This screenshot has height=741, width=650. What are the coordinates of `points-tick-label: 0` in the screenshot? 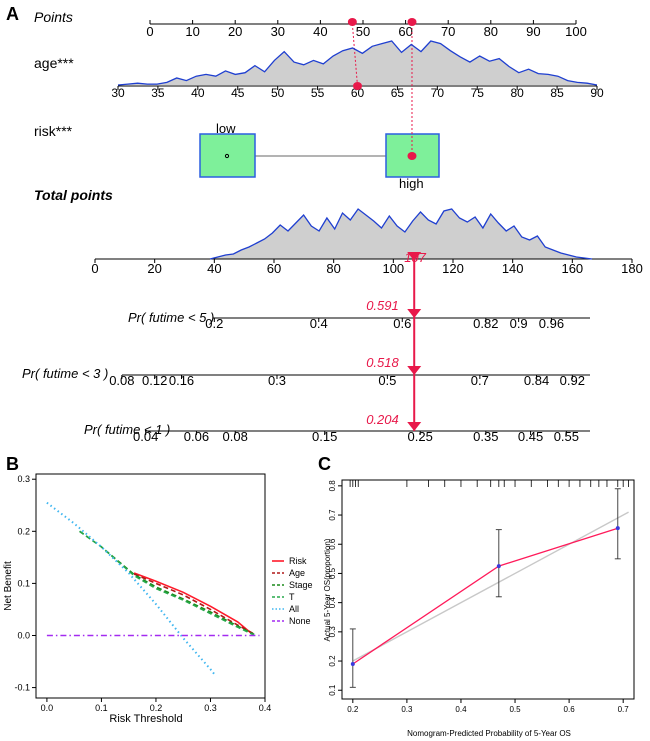 It's located at (149, 31).